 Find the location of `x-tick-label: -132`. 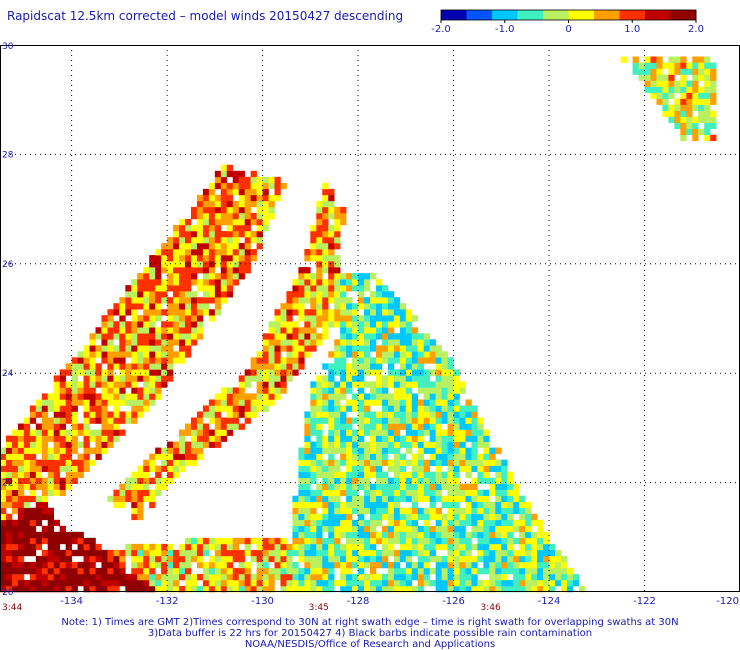

x-tick-label: -132 is located at coordinates (167, 601).